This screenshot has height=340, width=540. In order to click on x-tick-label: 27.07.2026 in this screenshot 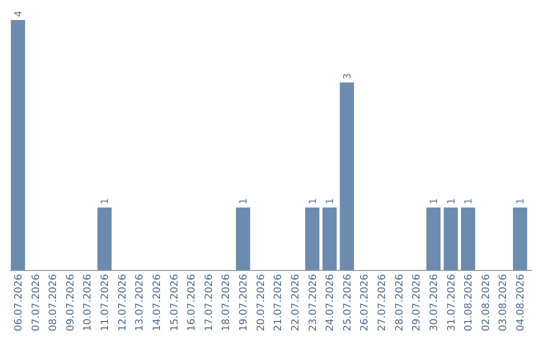, I will do `click(382, 303)`.